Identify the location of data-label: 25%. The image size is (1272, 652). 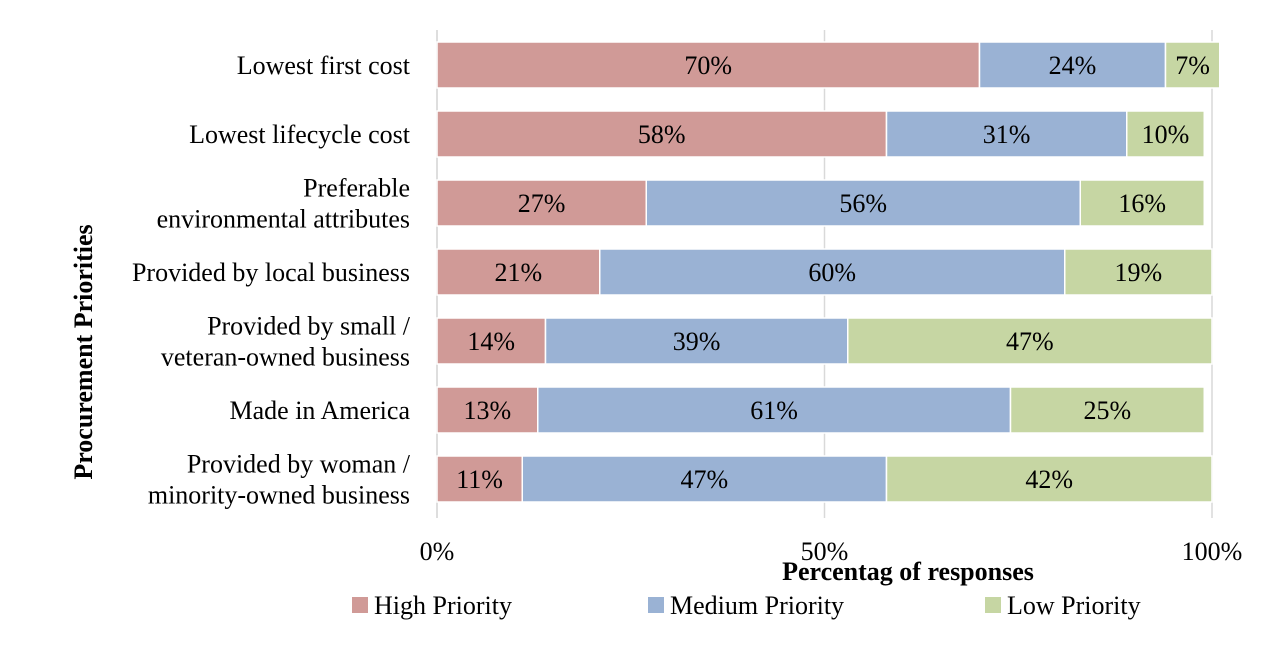
(1108, 410).